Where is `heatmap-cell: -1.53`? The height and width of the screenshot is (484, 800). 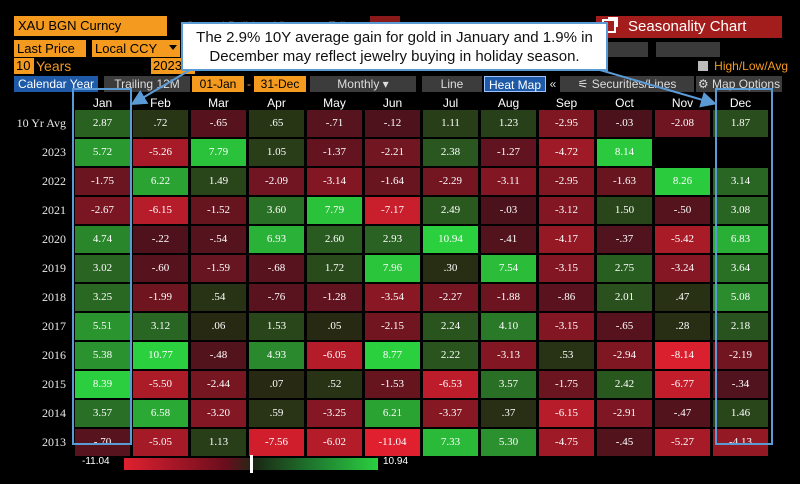
heatmap-cell: -1.53 is located at coordinates (392, 384).